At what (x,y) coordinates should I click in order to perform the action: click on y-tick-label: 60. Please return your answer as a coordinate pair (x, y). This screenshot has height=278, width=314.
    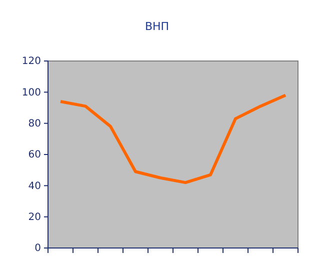
    Looking at the image, I should click on (34, 155).